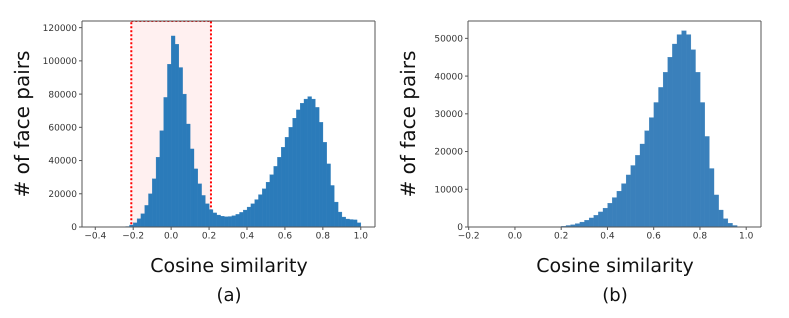 This screenshot has height=318, width=789. What do you see at coordinates (63, 95) in the screenshot?
I see `y-tick-label: 80000` at bounding box center [63, 95].